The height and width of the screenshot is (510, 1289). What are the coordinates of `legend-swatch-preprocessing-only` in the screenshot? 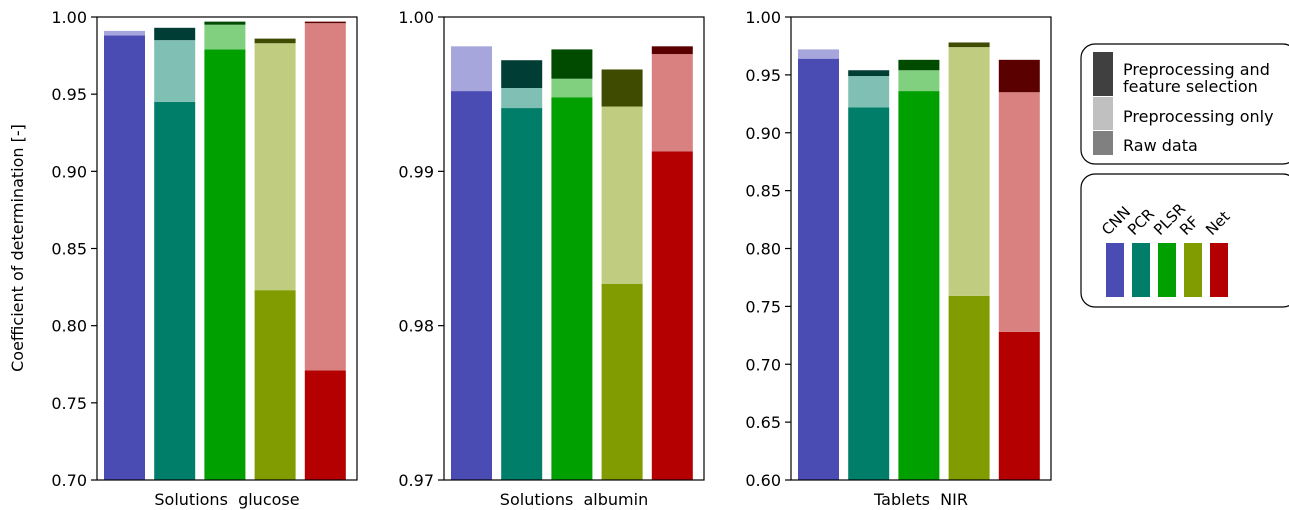 It's located at (1103, 113).